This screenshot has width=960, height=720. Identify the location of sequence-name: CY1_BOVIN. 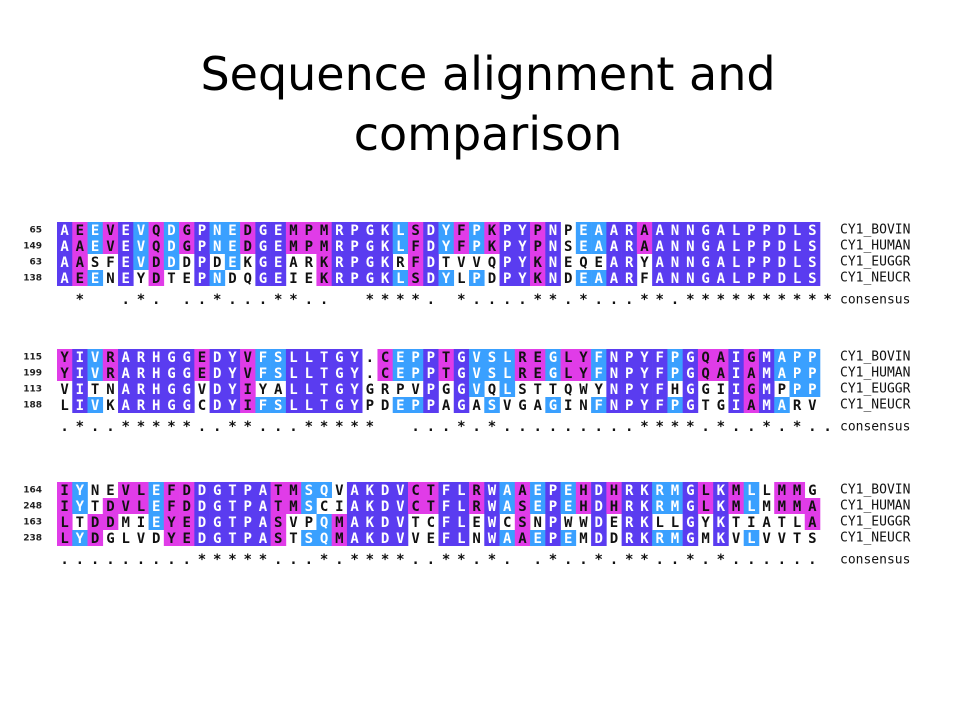
(875, 230).